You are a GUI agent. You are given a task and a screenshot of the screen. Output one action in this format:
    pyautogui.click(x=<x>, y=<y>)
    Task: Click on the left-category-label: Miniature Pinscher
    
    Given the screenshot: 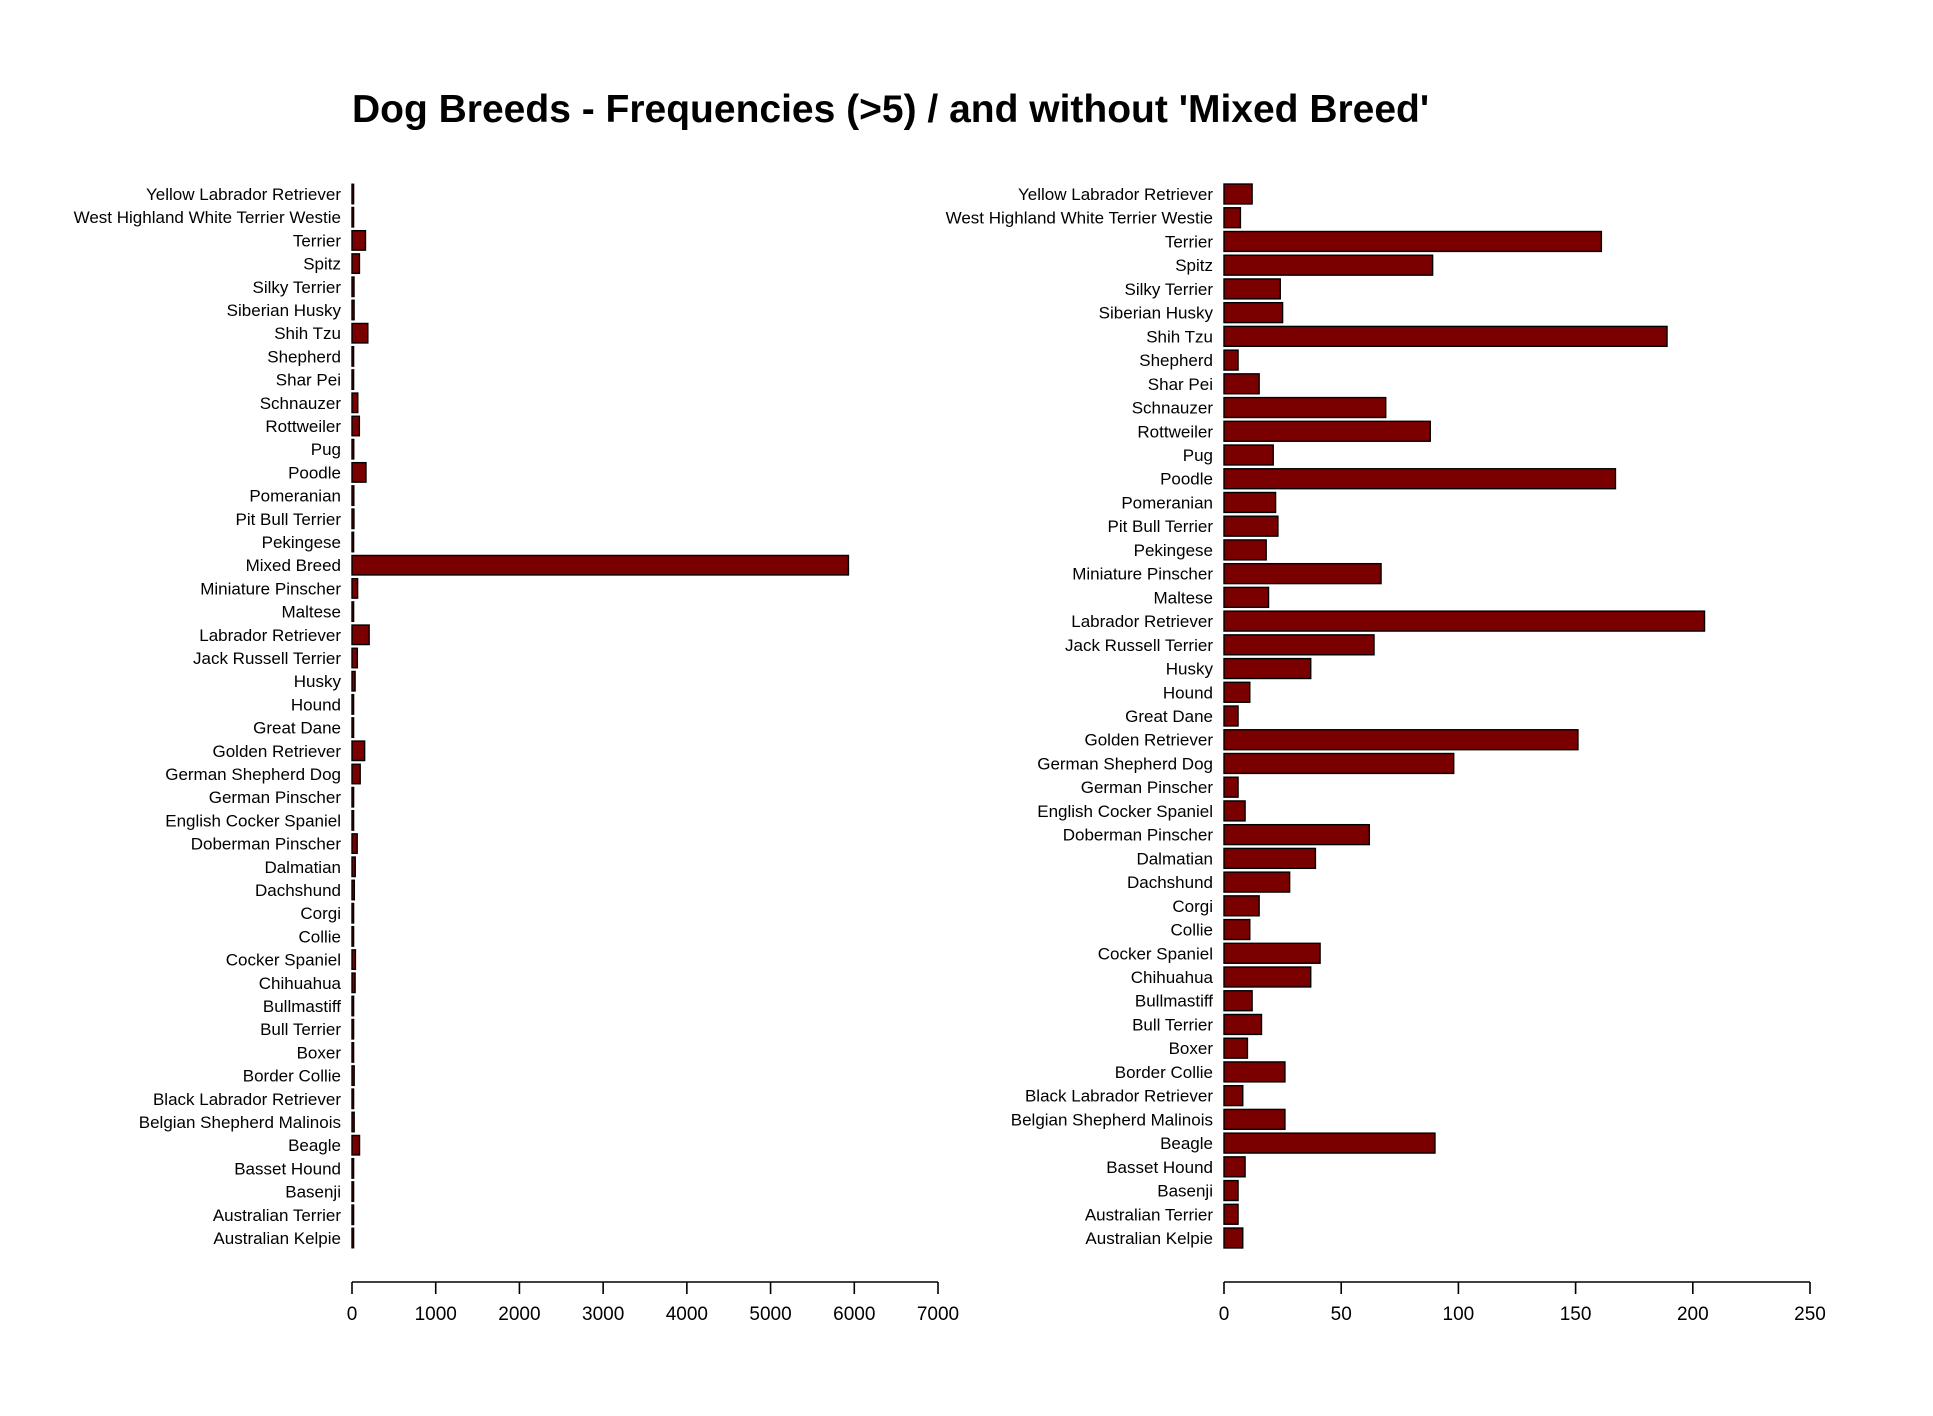 What is the action you would take?
    pyautogui.click(x=270, y=588)
    